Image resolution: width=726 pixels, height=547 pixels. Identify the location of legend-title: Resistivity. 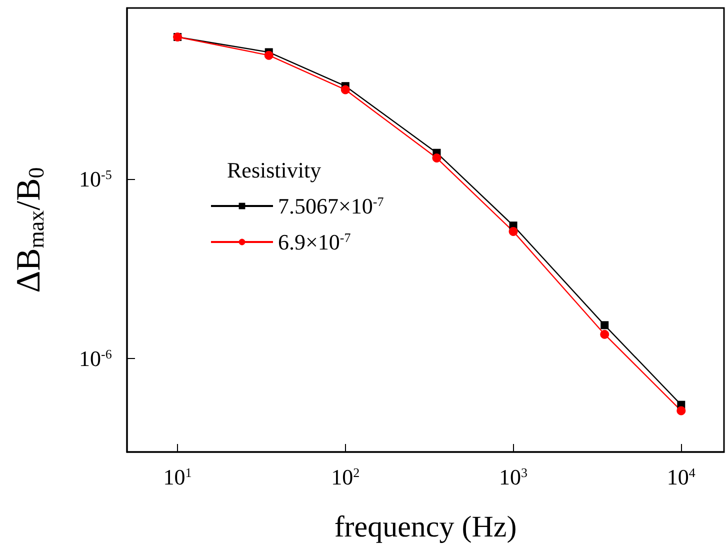
(274, 170).